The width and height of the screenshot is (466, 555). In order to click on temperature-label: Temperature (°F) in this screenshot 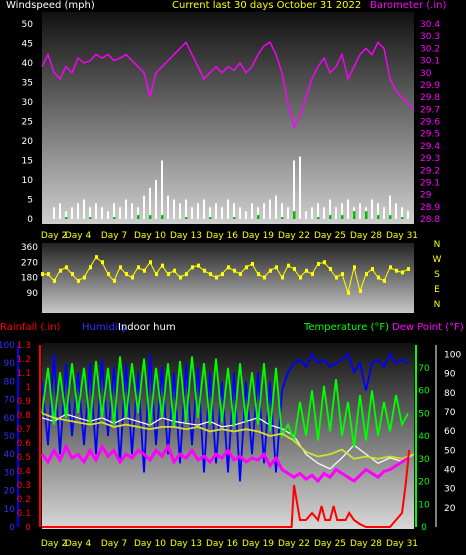, I will do `click(346, 327)`.